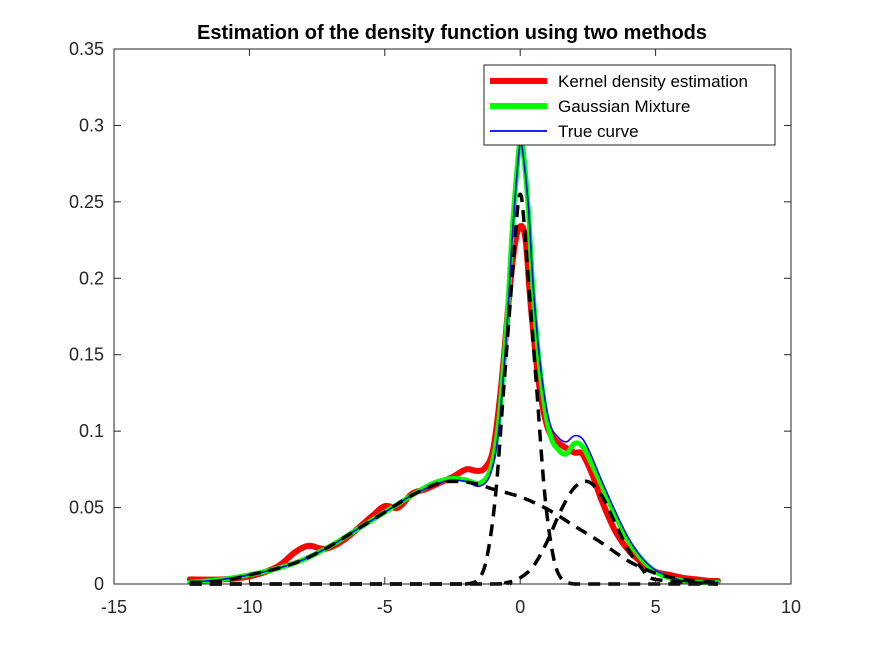  I want to click on y-tick-label: 0.25, so click(86, 202).